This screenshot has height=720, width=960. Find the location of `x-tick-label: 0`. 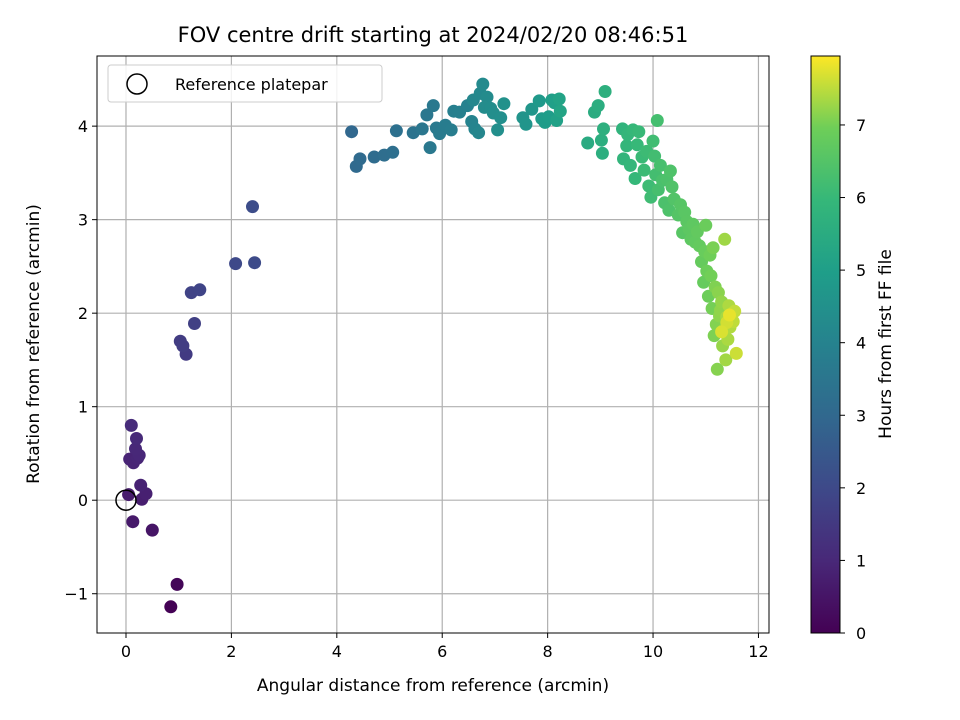

x-tick-label: 0 is located at coordinates (126, 651).